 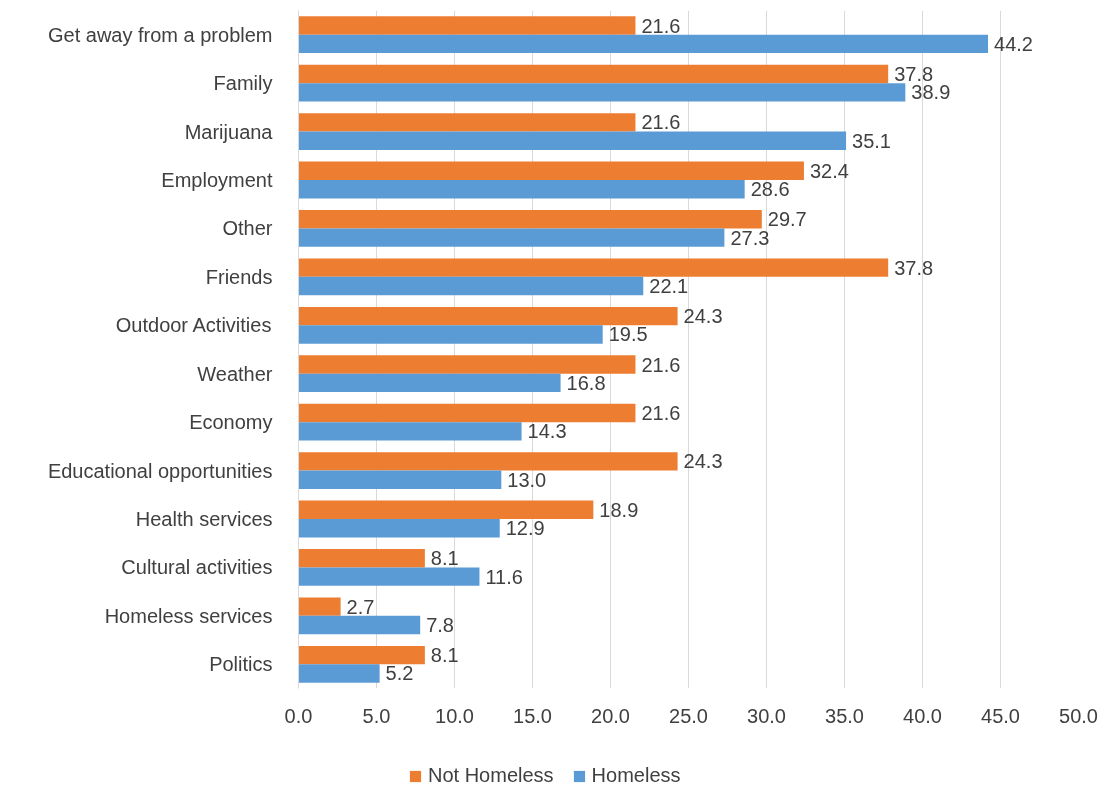 I want to click on x-tick-label: 30.0, so click(x=766, y=715).